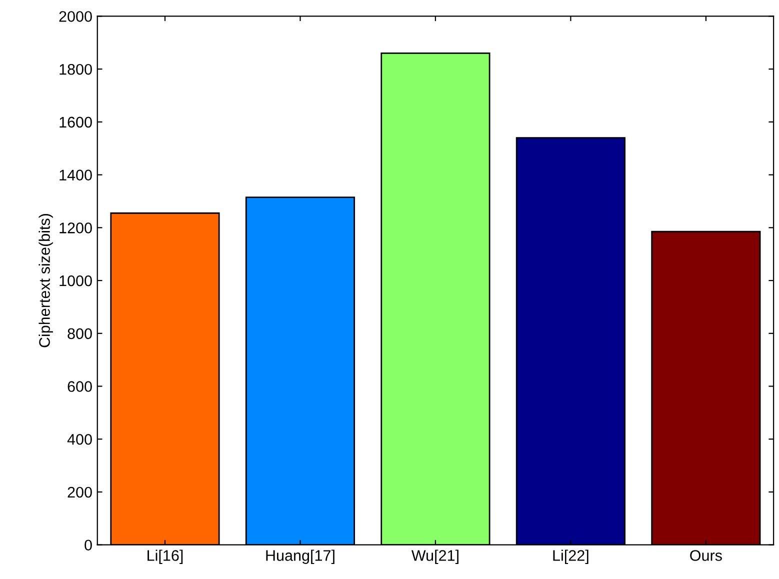  What do you see at coordinates (75, 16) in the screenshot?
I see `y-tick-label: 2000` at bounding box center [75, 16].